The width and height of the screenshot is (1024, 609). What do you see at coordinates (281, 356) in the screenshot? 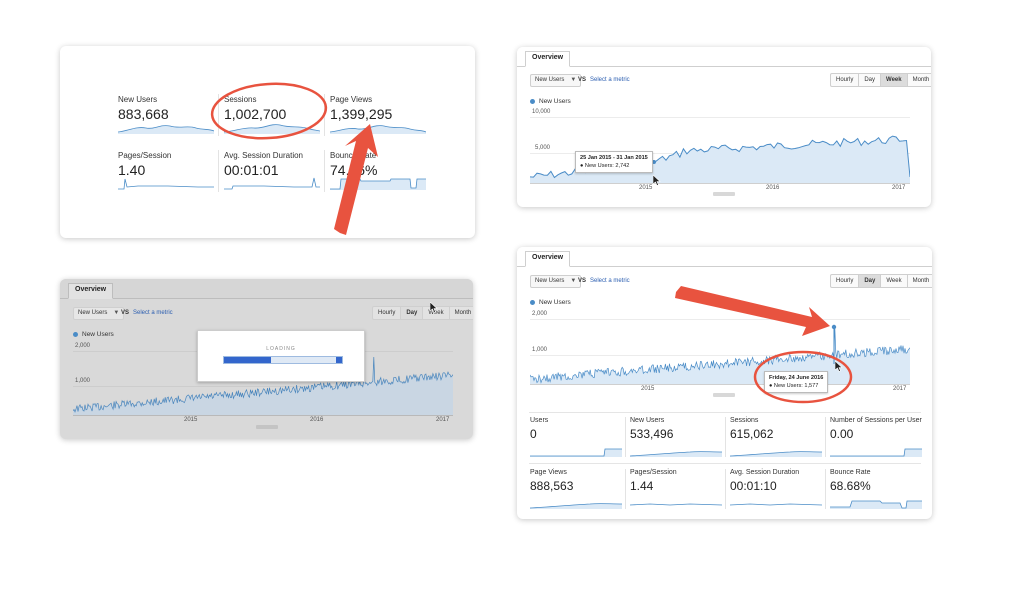
I see `loading-dialog: LOADING` at bounding box center [281, 356].